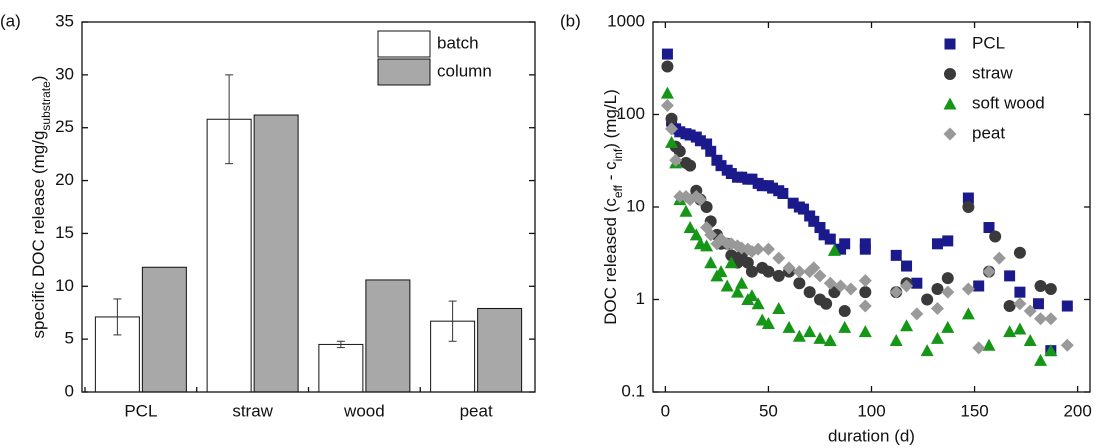  What do you see at coordinates (364, 410) in the screenshot?
I see `x-tick-label: wood` at bounding box center [364, 410].